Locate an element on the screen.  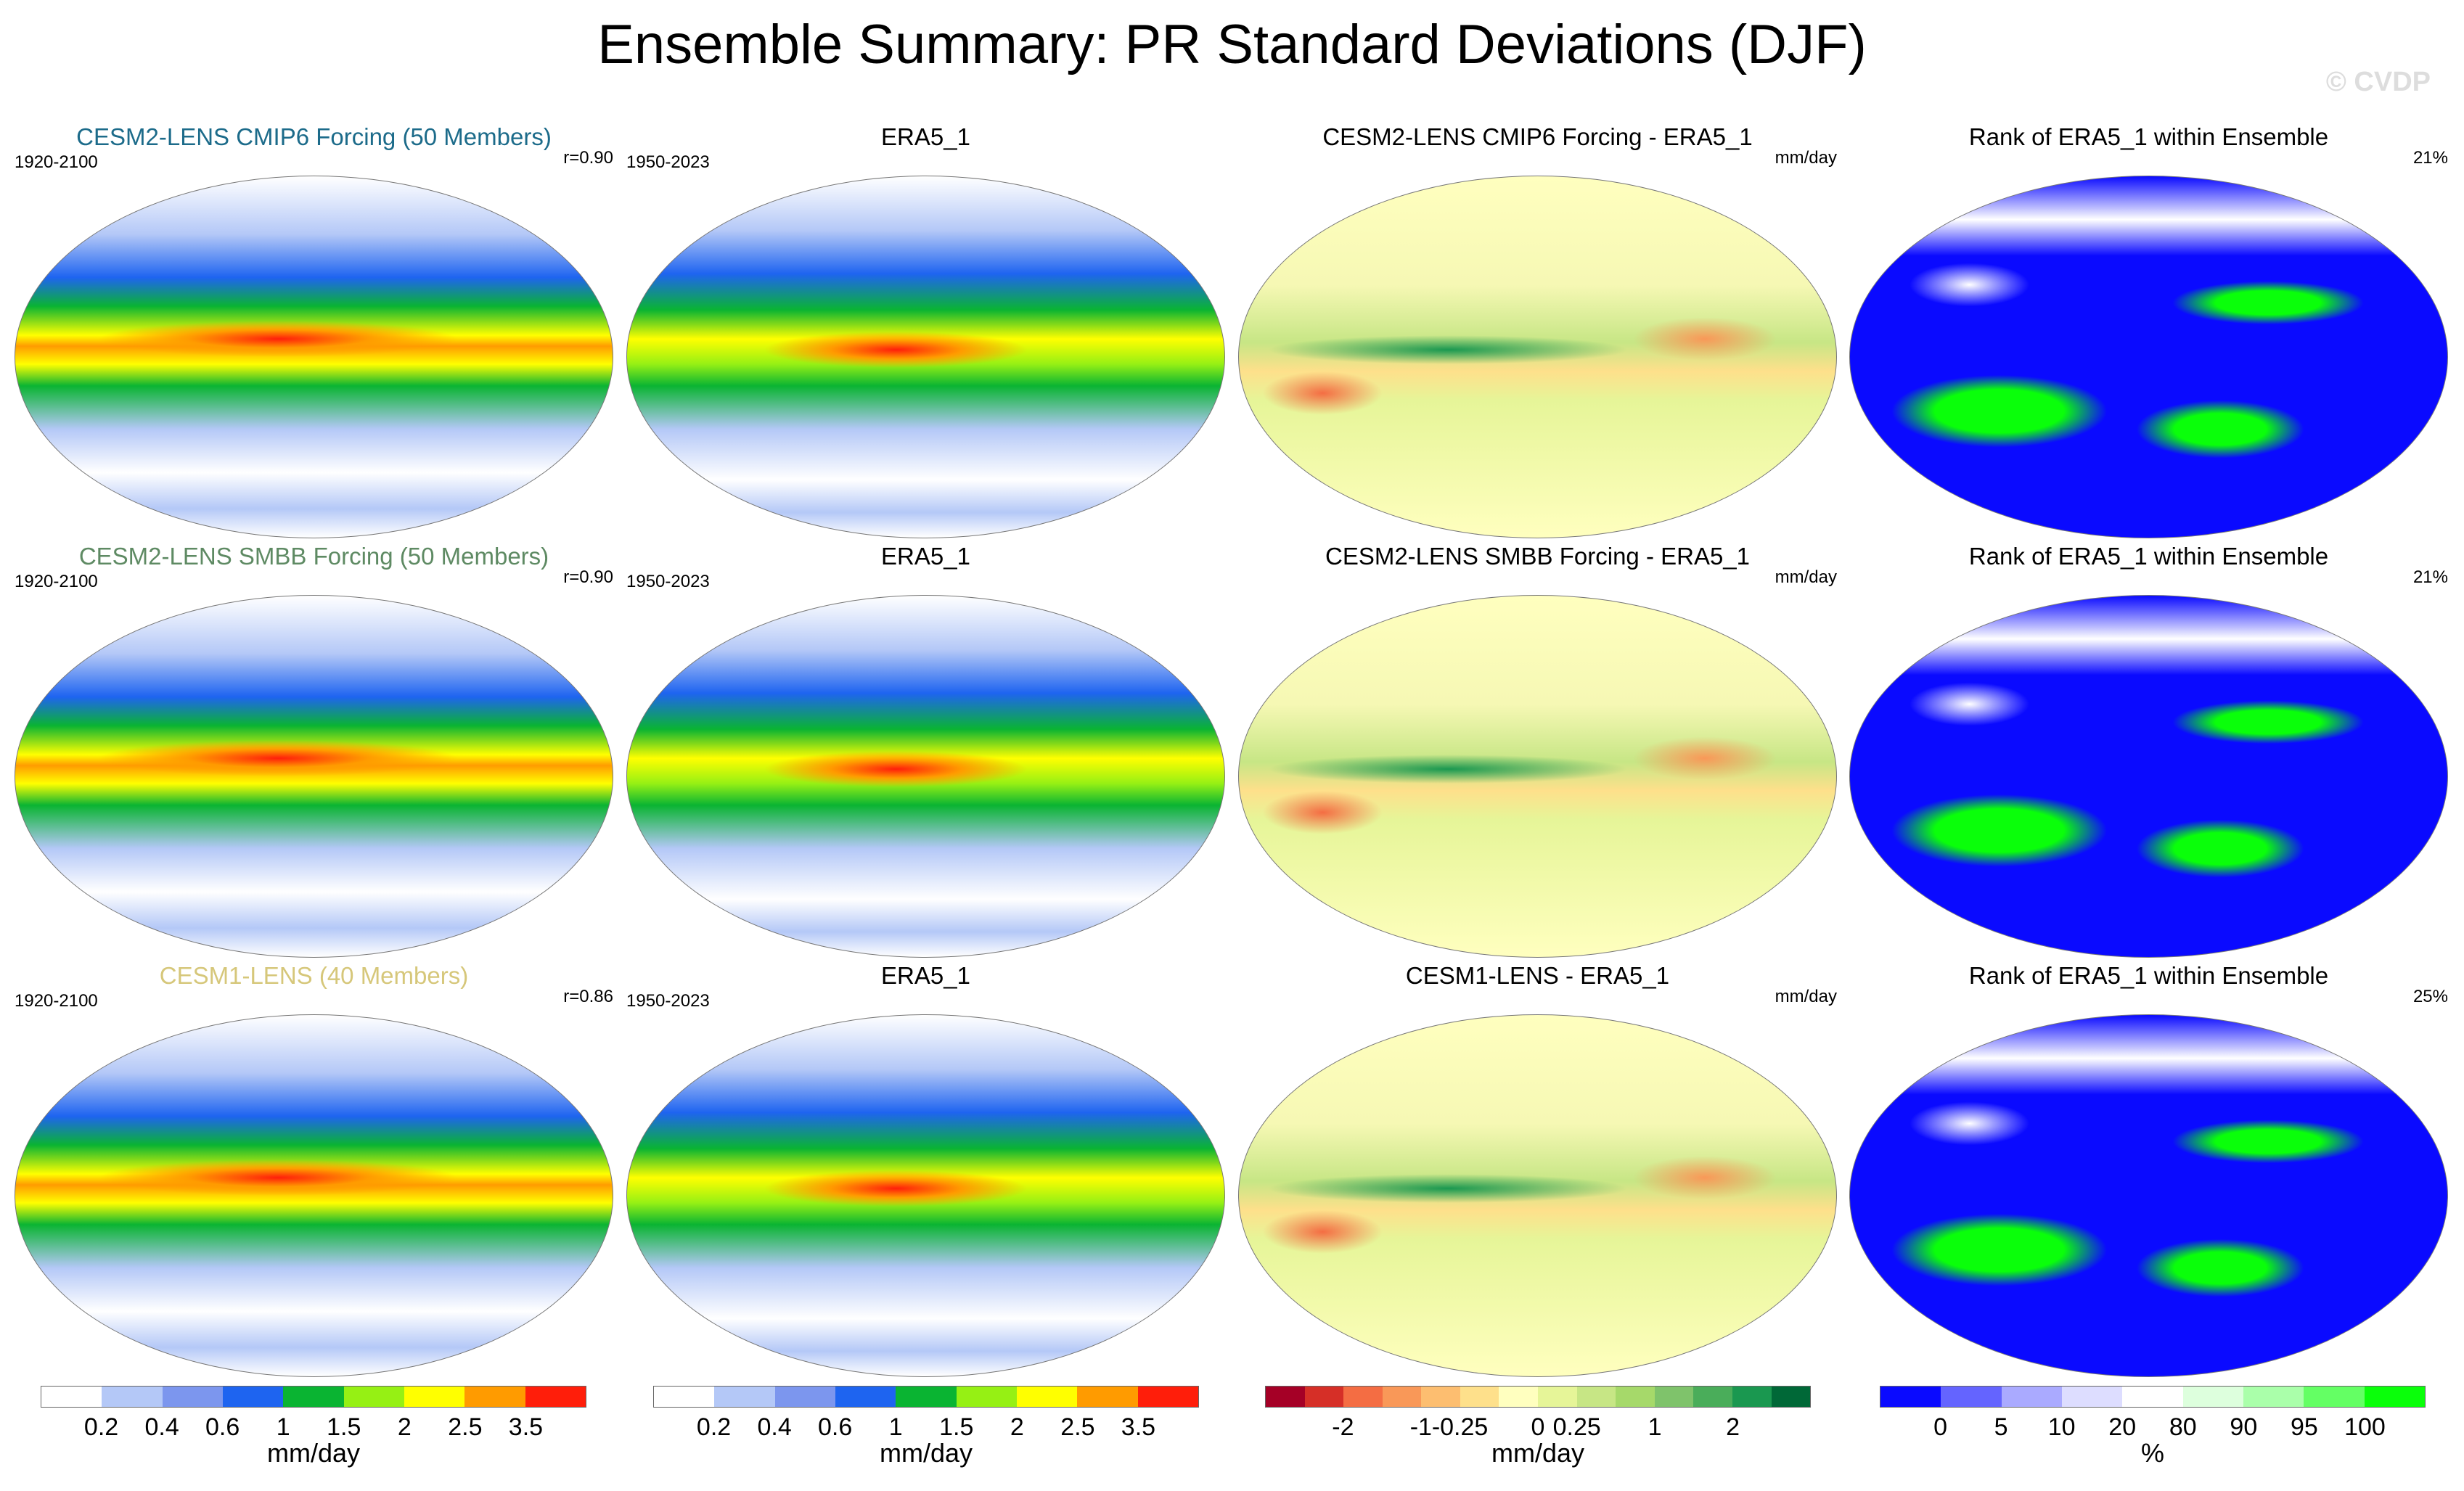
colorbar-2-tick: 2.5 is located at coordinates (1077, 1427).